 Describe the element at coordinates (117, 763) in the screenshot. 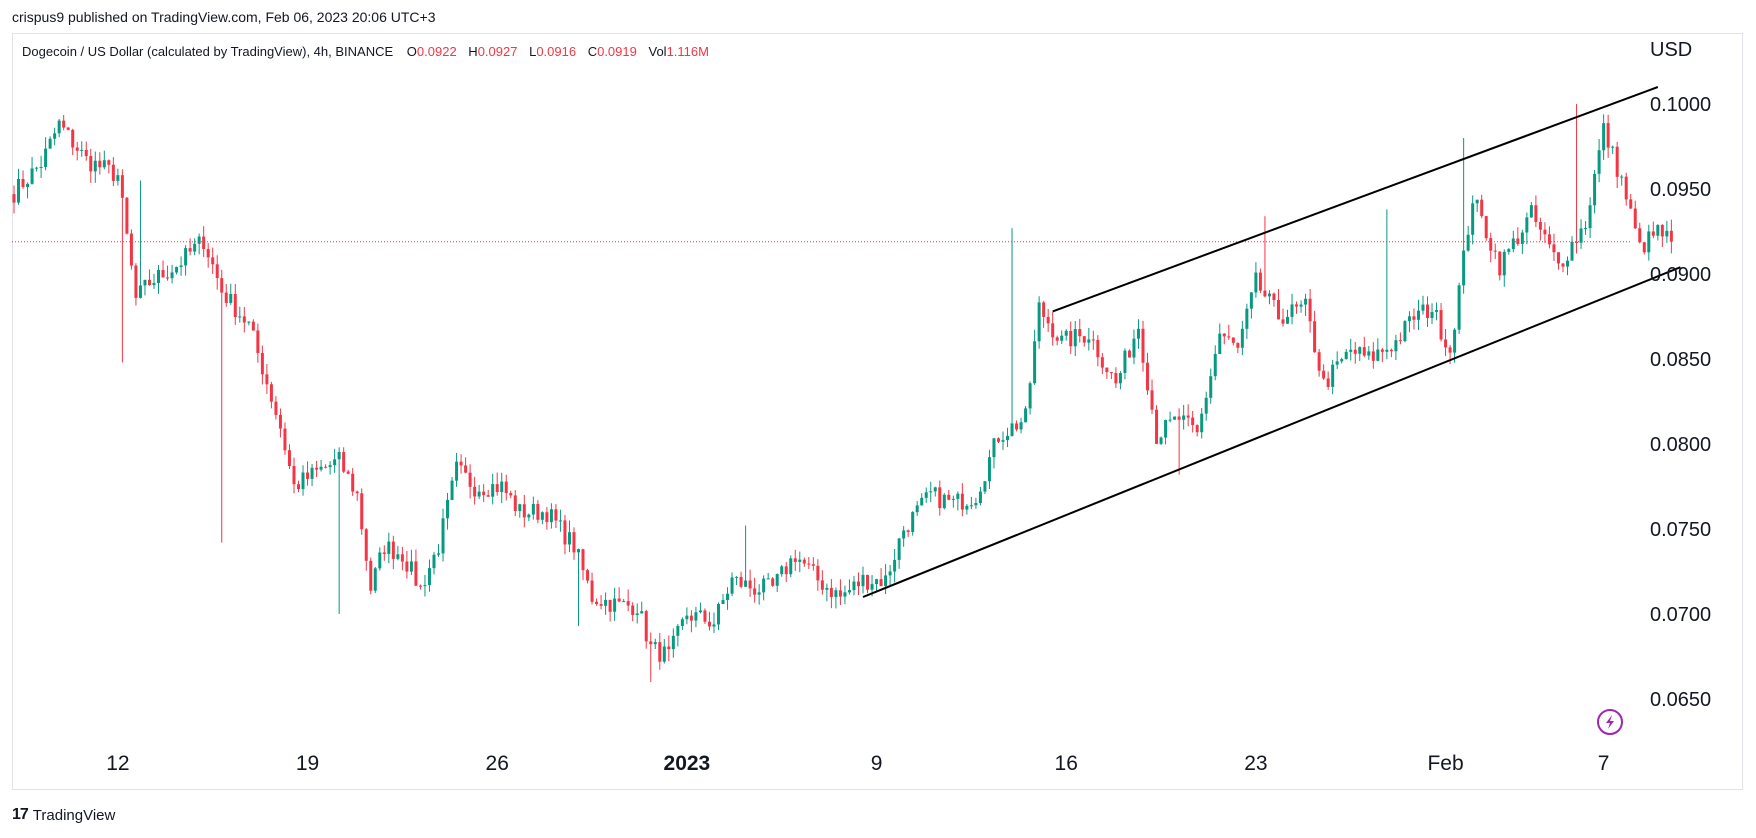

I see `x-tick-label: 12` at that location.